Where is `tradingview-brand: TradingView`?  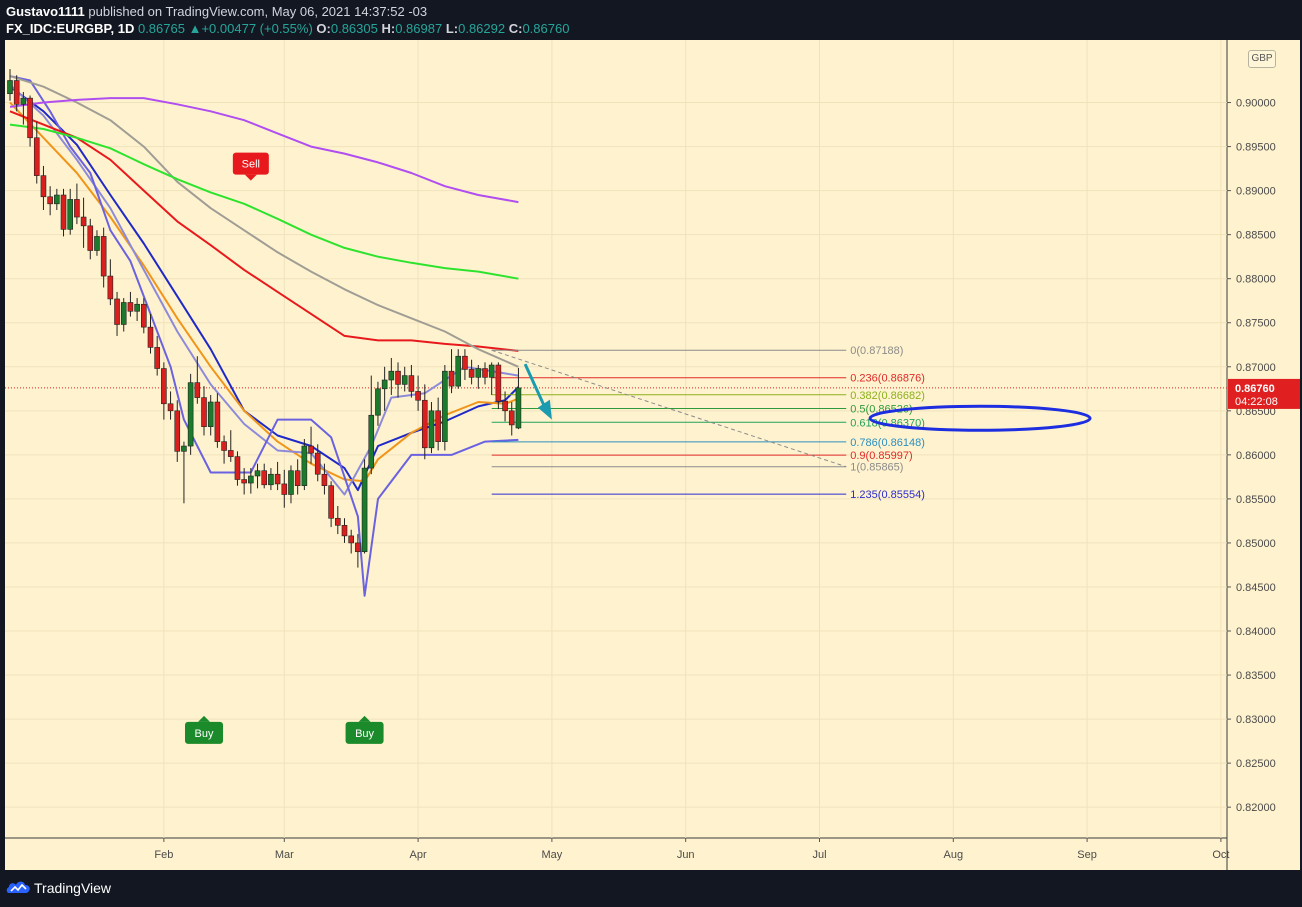 tradingview-brand: TradingView is located at coordinates (73, 888).